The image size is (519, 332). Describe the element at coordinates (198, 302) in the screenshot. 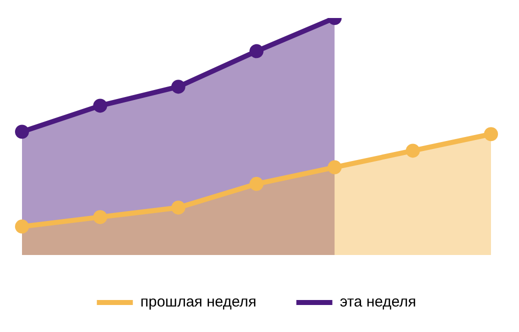

I see `legend-label: прошлая неделя` at that location.